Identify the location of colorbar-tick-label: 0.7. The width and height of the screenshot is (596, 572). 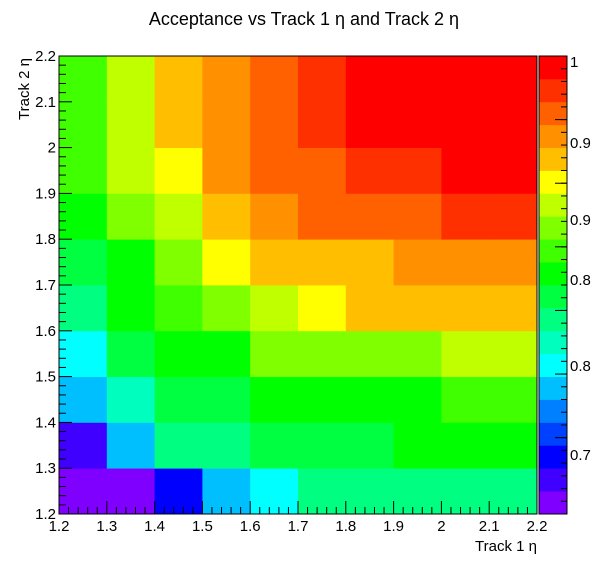
(580, 455).